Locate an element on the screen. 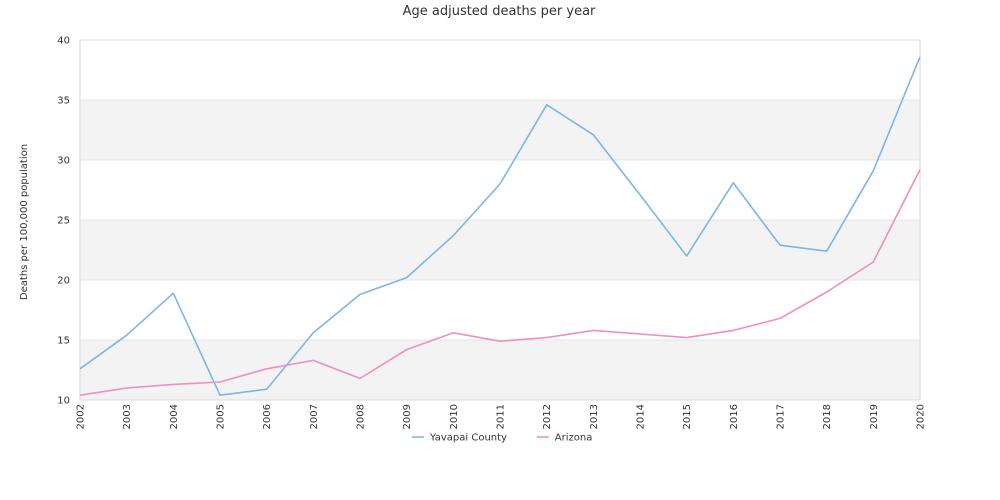  legend-item: Arizona is located at coordinates (574, 438).